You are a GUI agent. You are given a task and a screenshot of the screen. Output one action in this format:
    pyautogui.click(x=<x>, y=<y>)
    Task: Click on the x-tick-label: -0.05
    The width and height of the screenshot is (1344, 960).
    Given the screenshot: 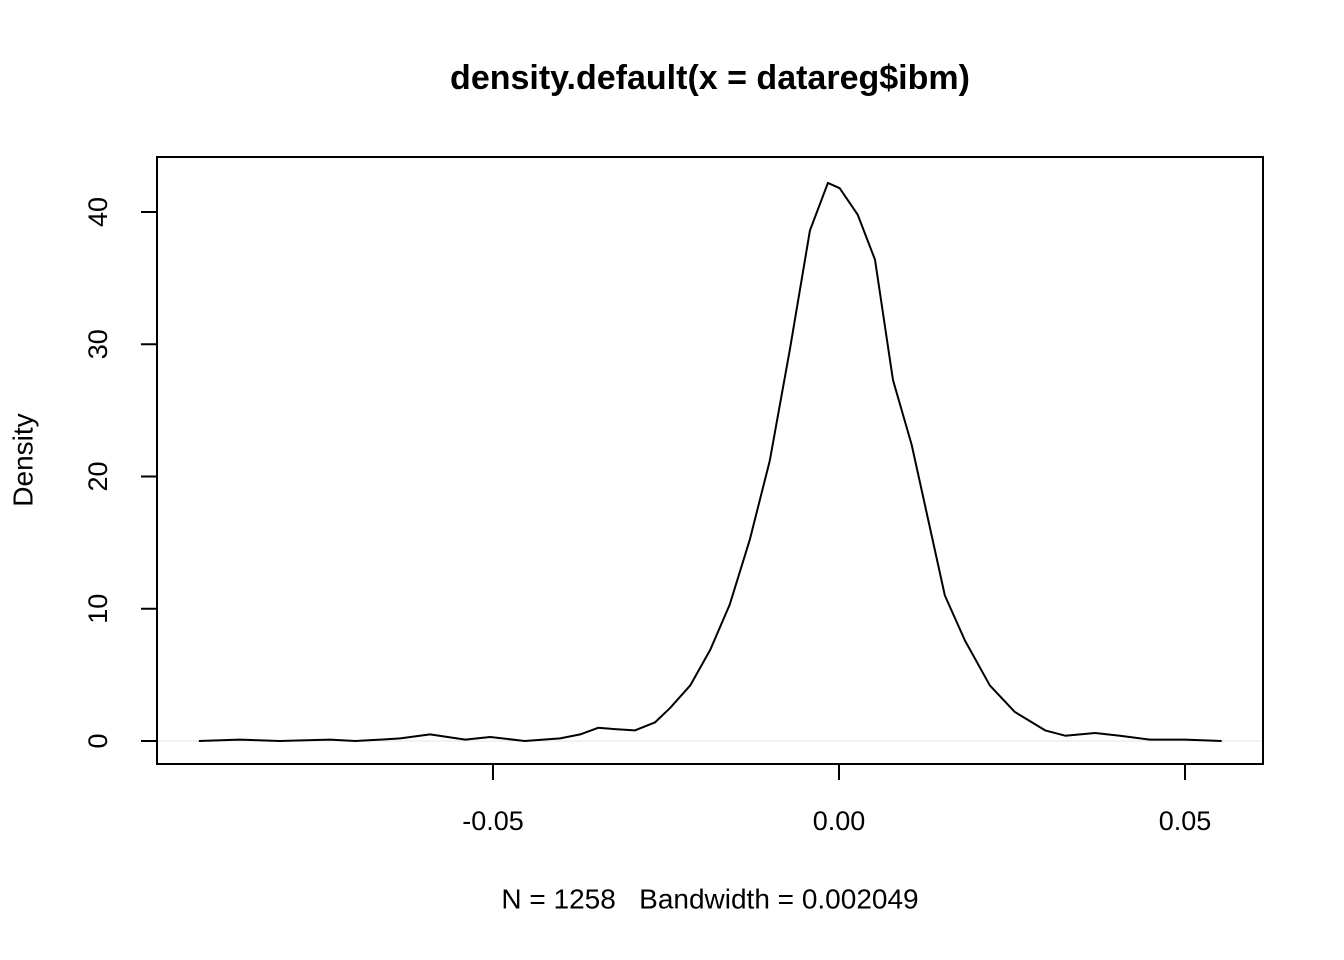 What is the action you would take?
    pyautogui.click(x=493, y=821)
    